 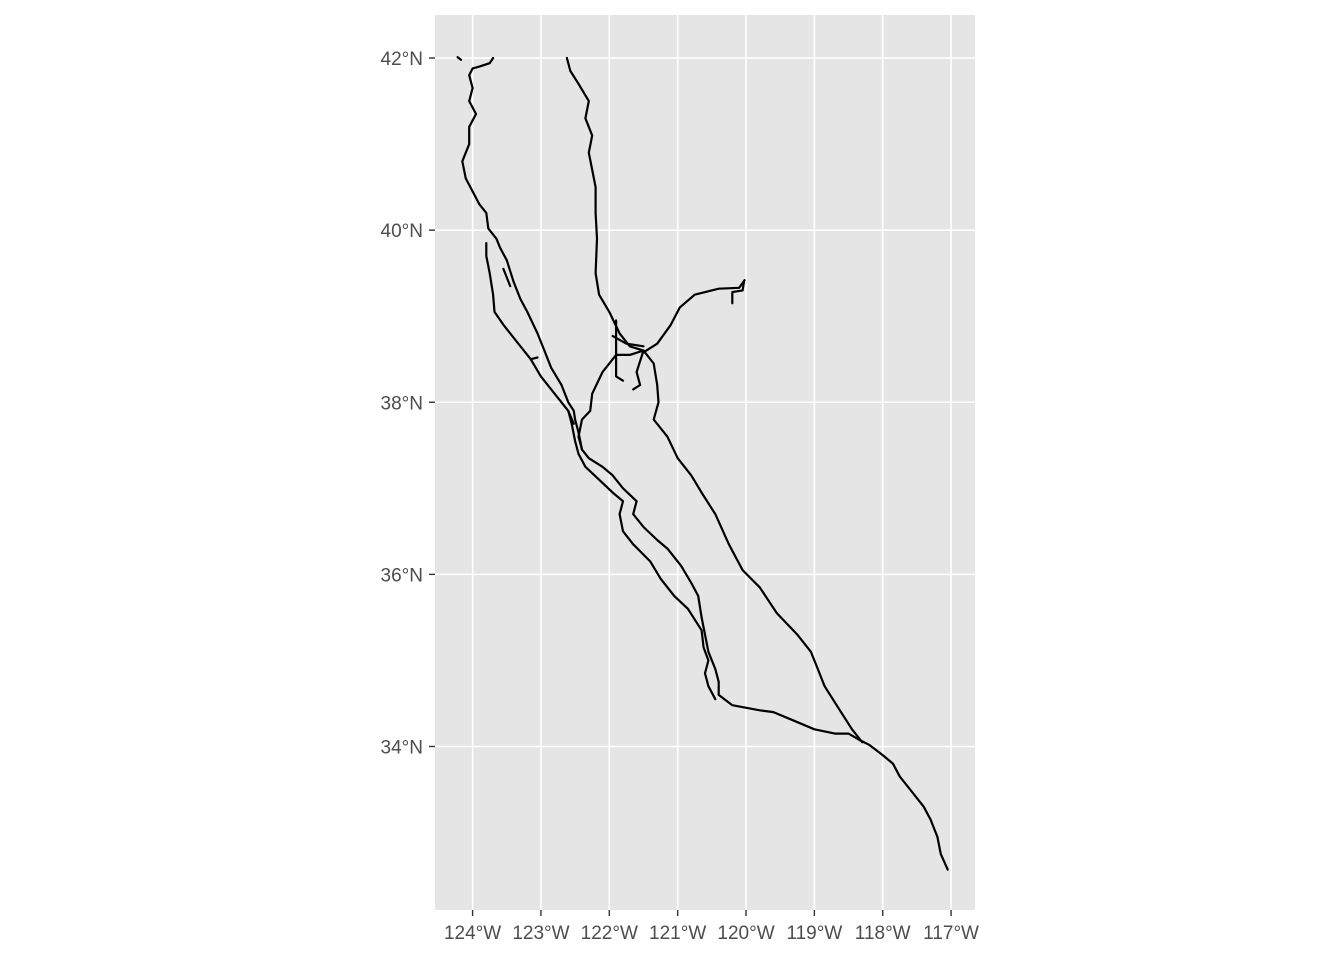 I want to click on y-axis-tick-labels: 34°N 36°N 38°N 40°N 42°N, so click(x=402, y=403).